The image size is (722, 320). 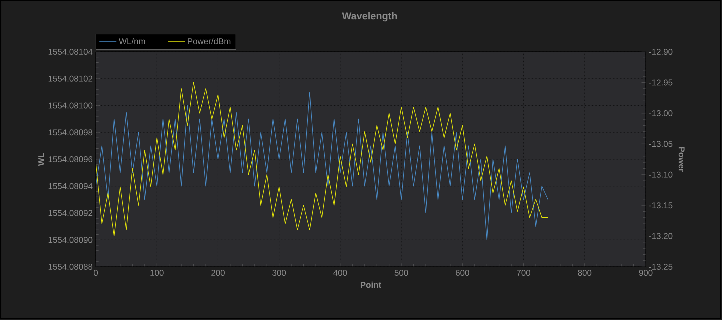 What do you see at coordinates (70, 240) in the screenshot?
I see `y-tick-label: 1554.08090` at bounding box center [70, 240].